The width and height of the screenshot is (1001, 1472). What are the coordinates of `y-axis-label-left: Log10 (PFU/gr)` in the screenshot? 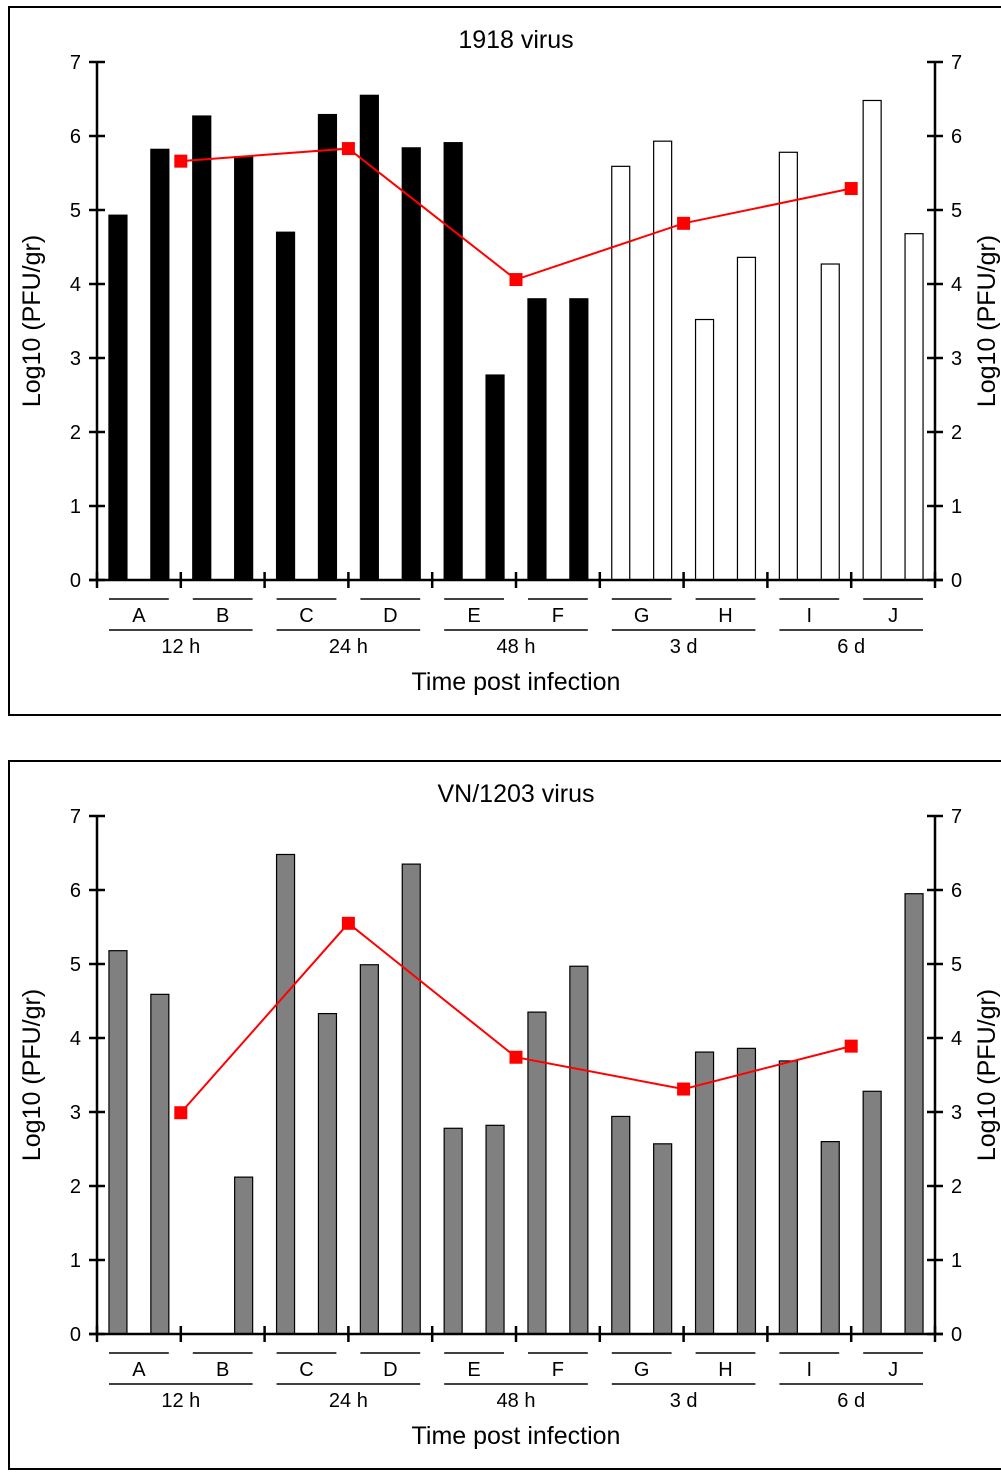 It's located at (32, 1075).